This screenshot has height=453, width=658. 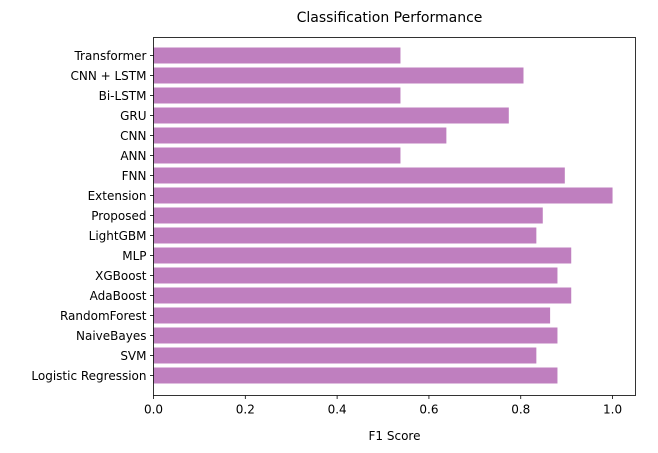 What do you see at coordinates (520, 410) in the screenshot?
I see `x-tick-label: 0.8` at bounding box center [520, 410].